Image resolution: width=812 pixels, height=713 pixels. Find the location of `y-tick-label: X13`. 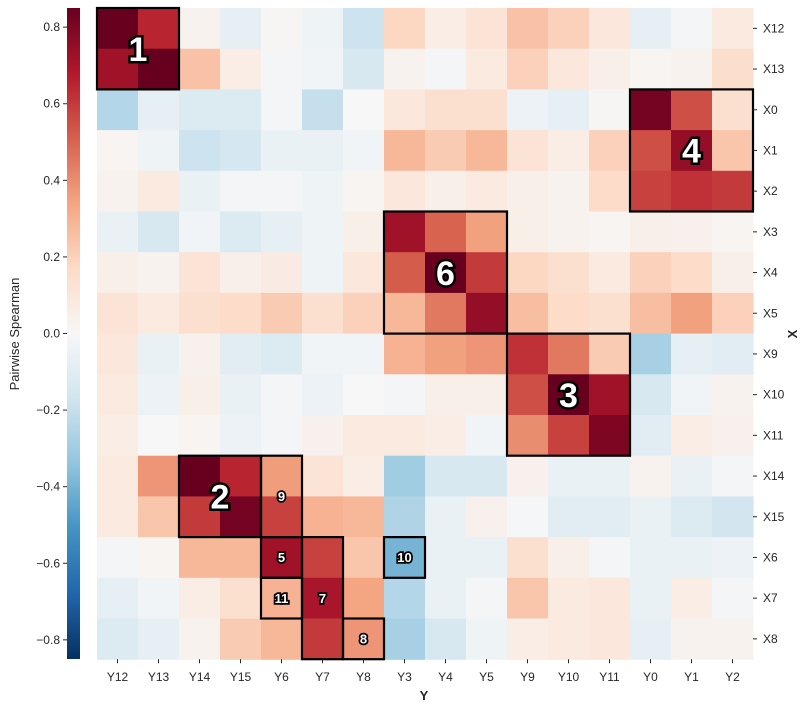

y-tick-label: X13 is located at coordinates (774, 69).